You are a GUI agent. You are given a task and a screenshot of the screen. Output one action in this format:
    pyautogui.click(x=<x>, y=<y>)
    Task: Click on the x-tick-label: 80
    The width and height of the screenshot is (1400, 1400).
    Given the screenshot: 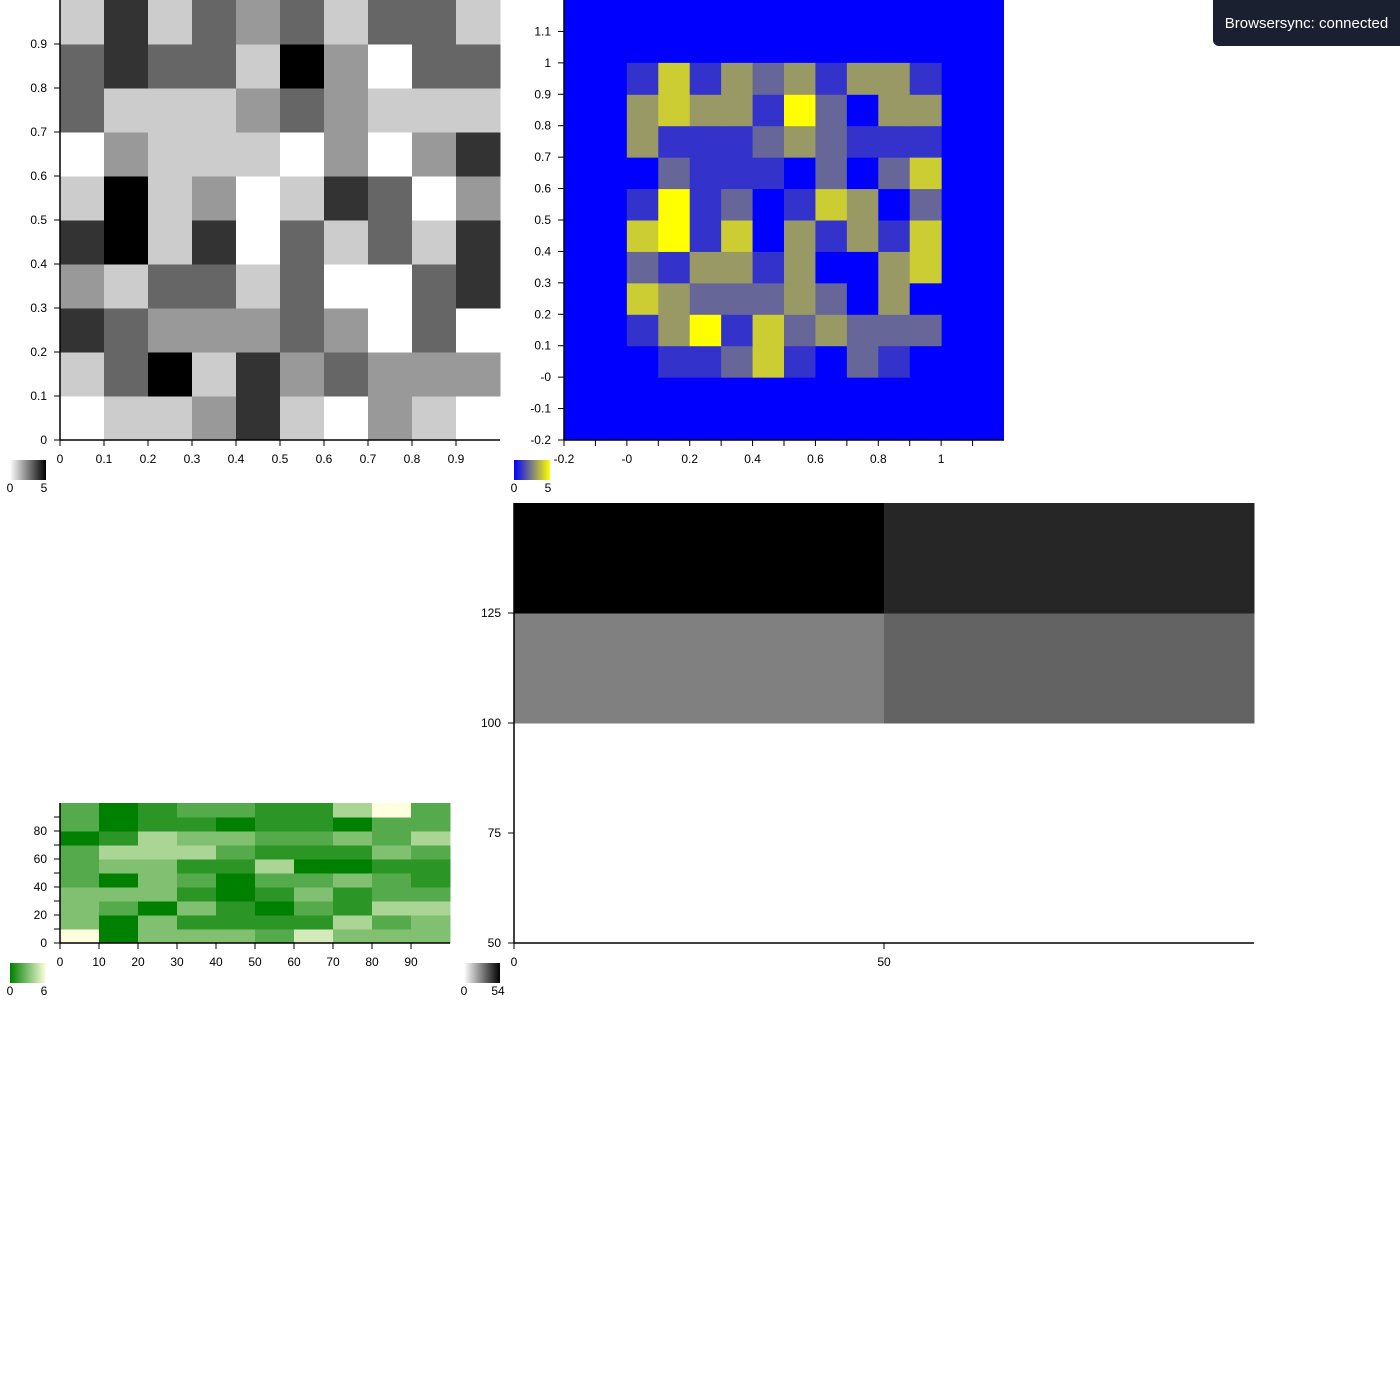 What is the action you would take?
    pyautogui.click(x=372, y=962)
    